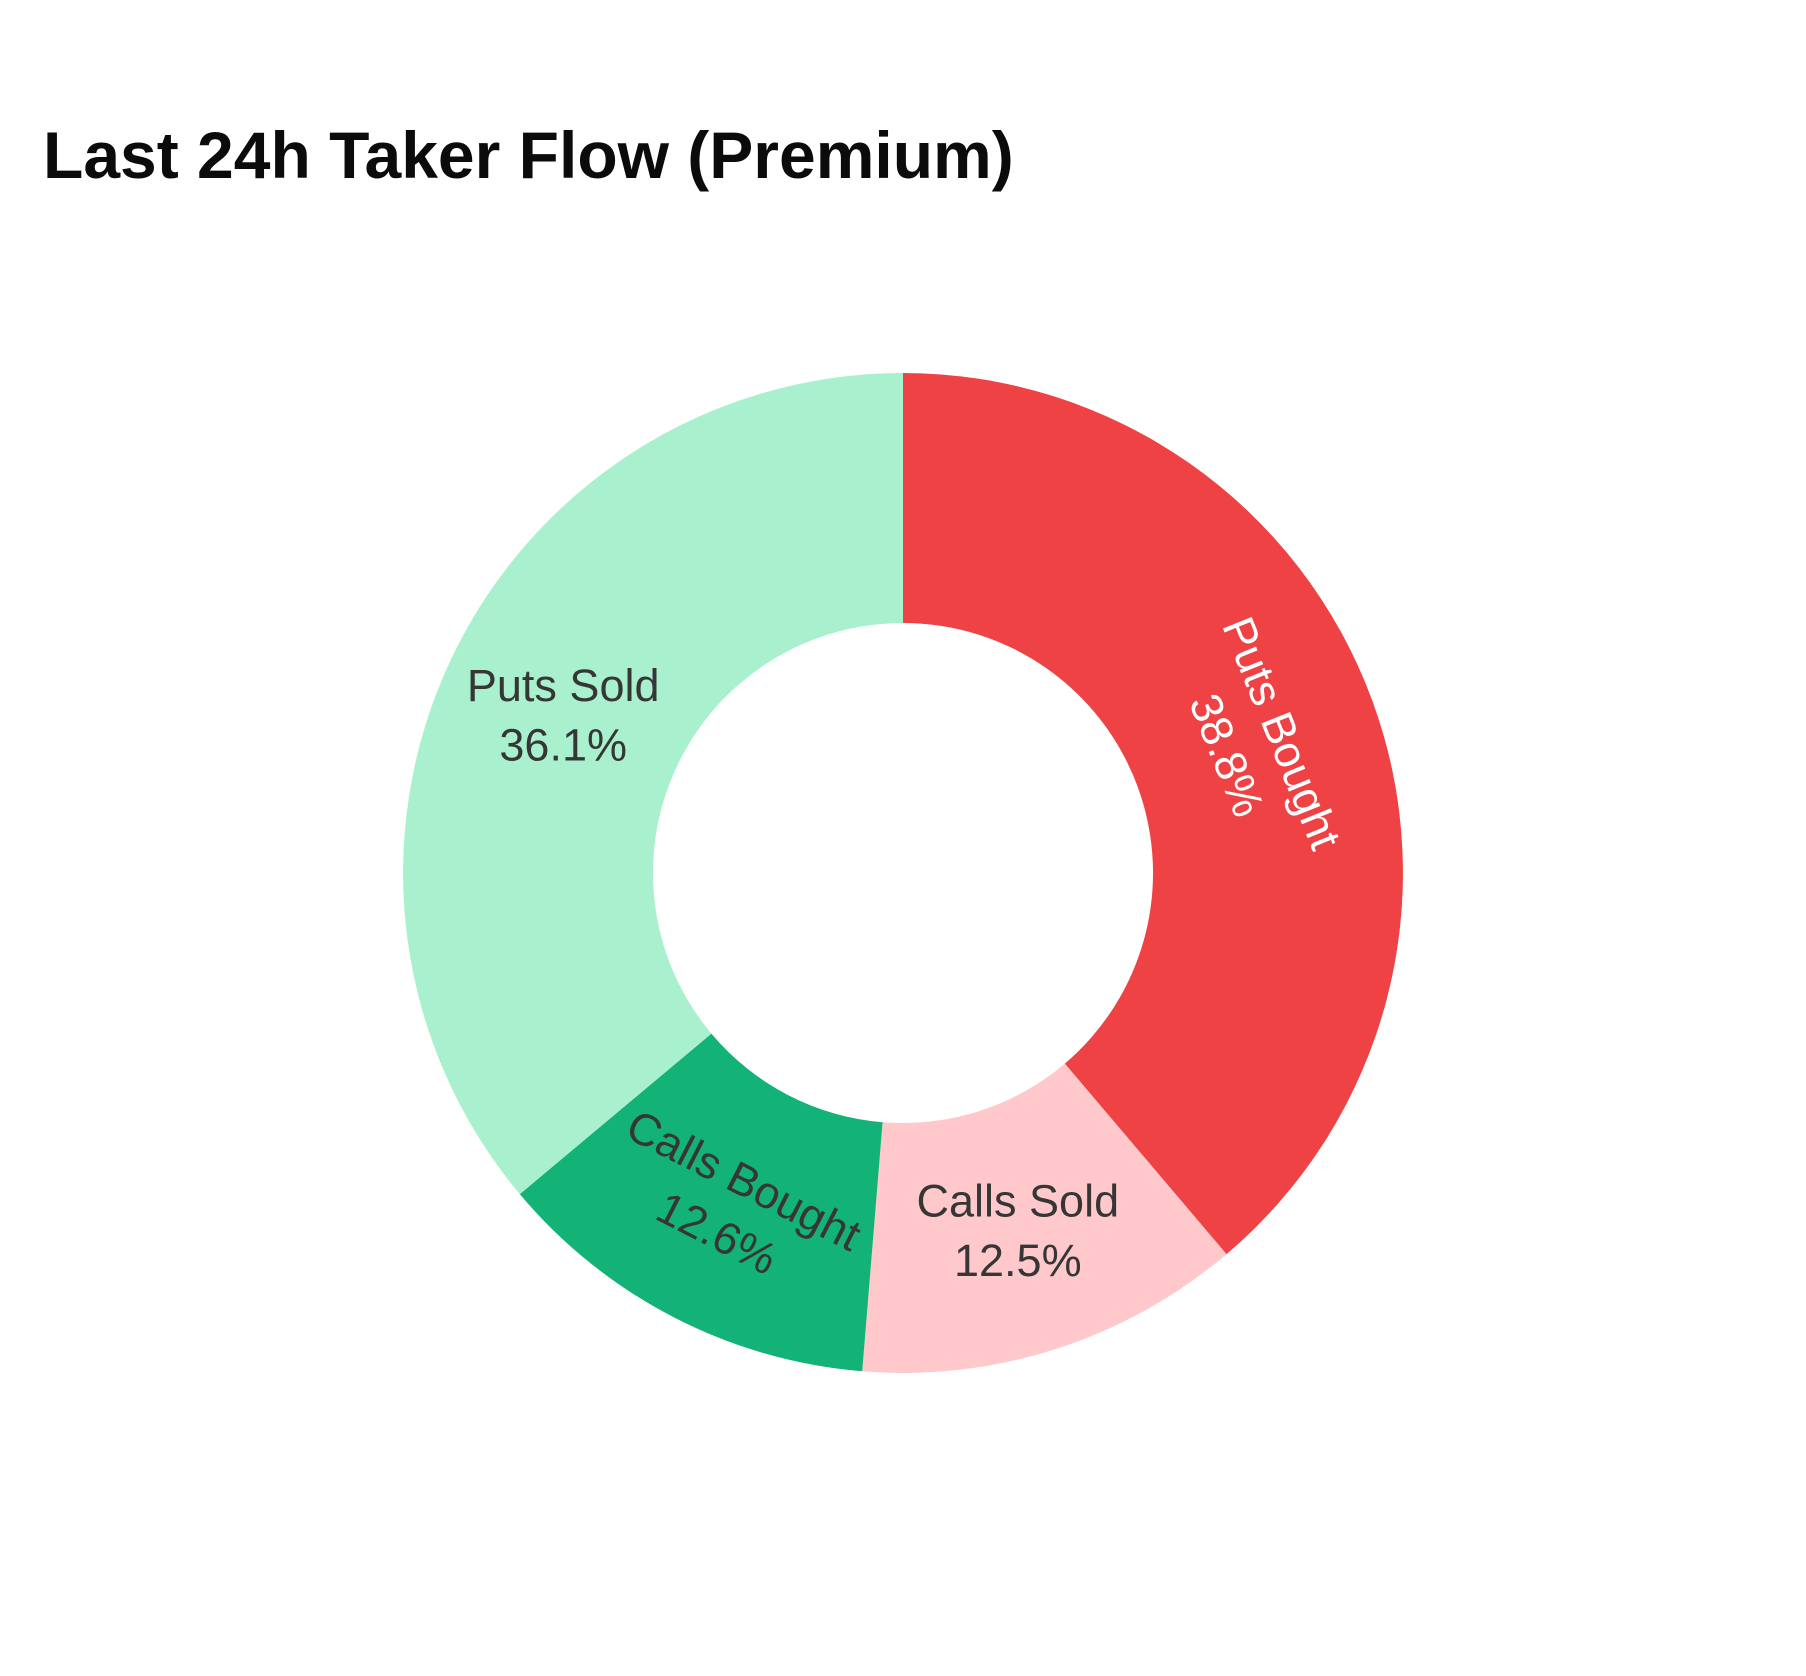  Describe the element at coordinates (563, 715) in the screenshot. I see `slice-label-puts-sold: Puts Sold 36.1%` at that location.